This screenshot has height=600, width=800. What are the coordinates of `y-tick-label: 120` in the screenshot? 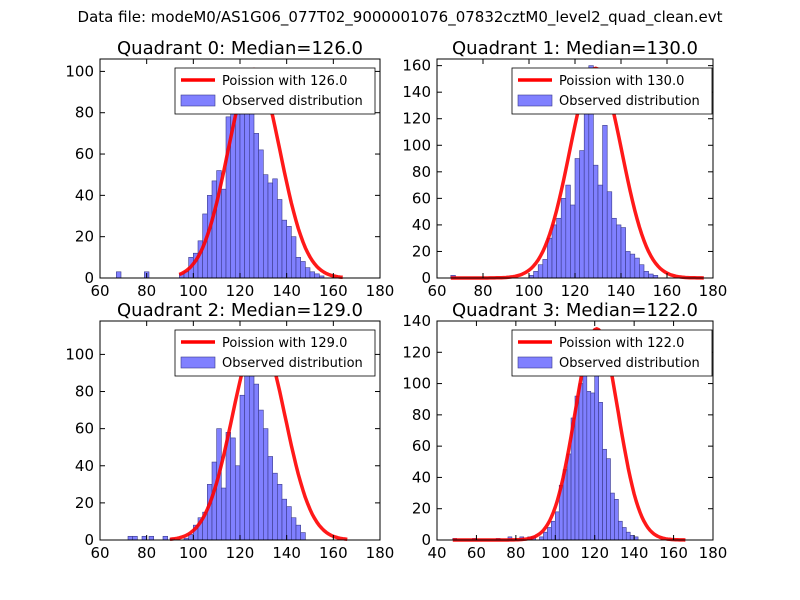 It's located at (416, 352).